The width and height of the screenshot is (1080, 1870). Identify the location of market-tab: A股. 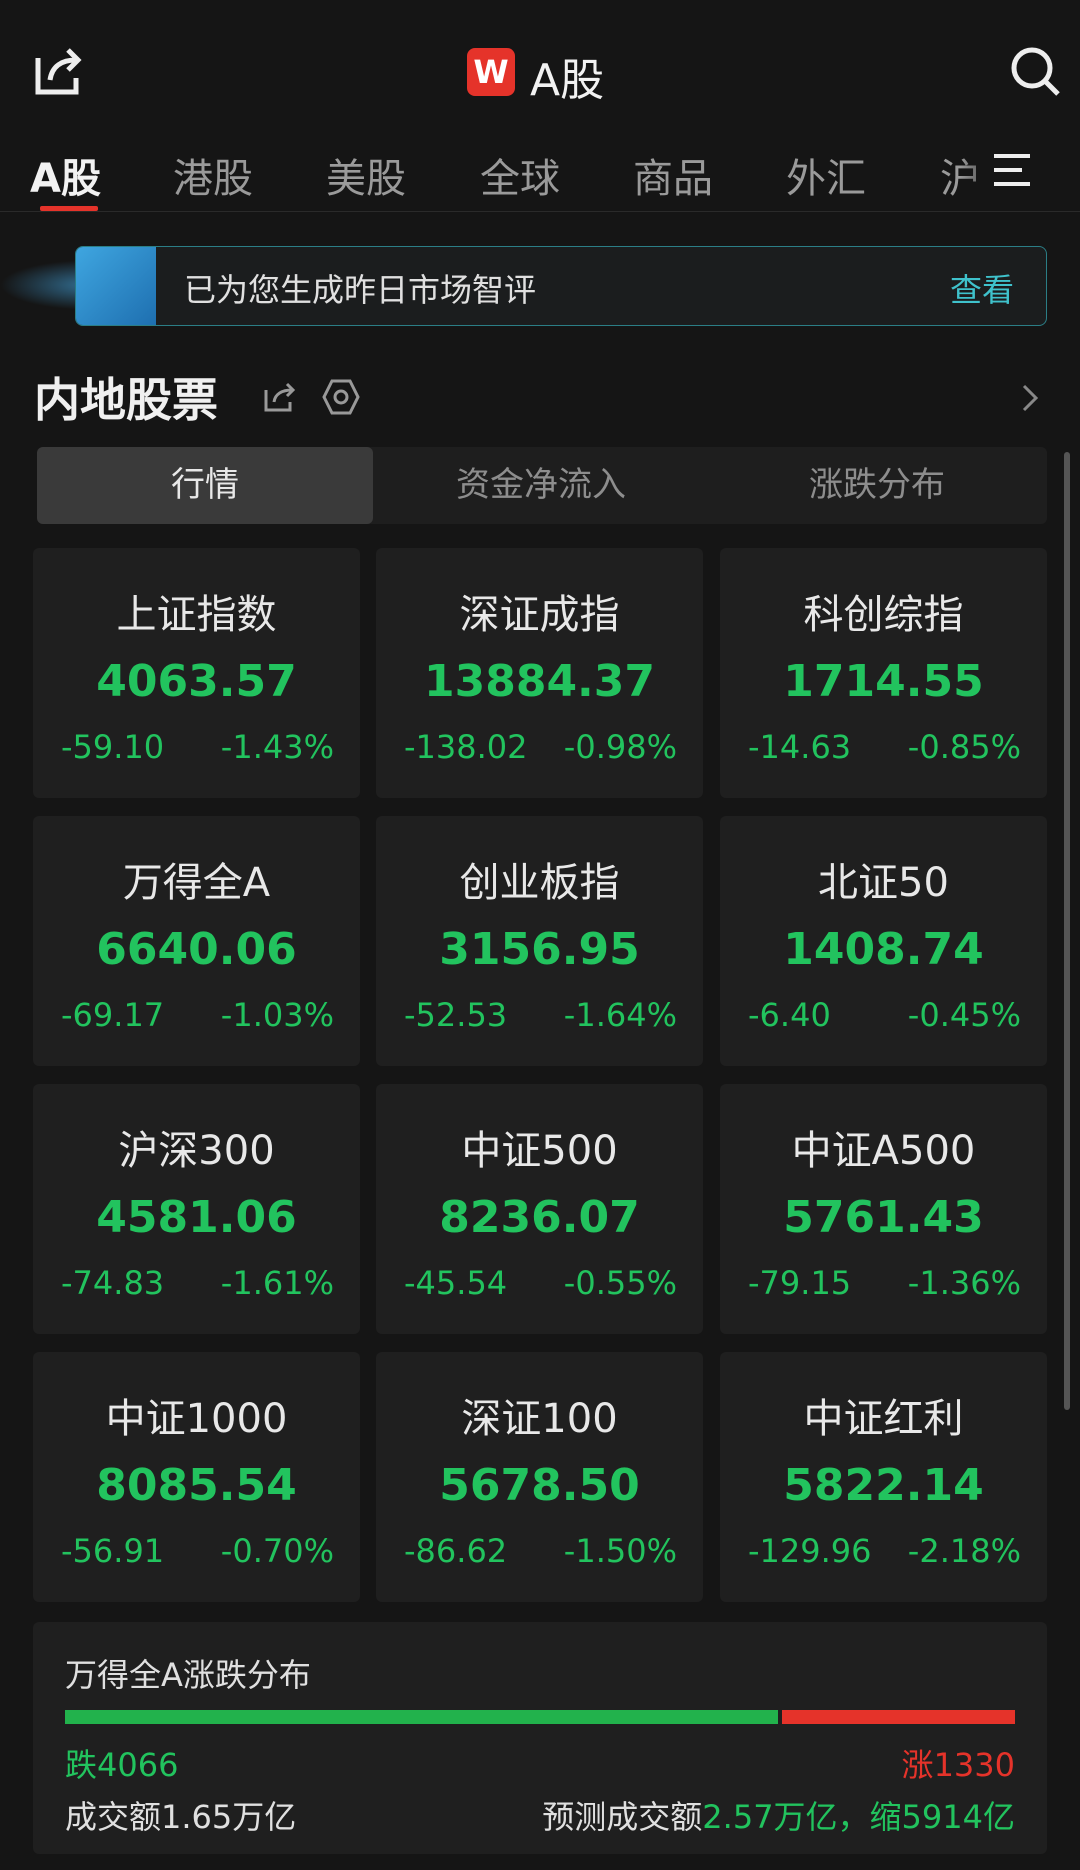
(65, 179).